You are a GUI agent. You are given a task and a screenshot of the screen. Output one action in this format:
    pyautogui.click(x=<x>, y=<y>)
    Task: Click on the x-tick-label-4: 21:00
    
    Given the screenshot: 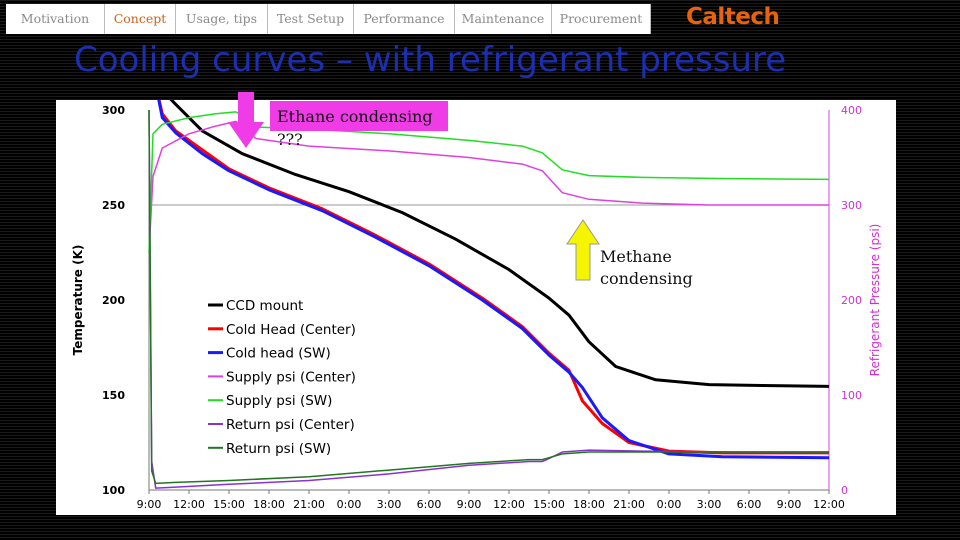 What is the action you would take?
    pyautogui.click(x=309, y=504)
    